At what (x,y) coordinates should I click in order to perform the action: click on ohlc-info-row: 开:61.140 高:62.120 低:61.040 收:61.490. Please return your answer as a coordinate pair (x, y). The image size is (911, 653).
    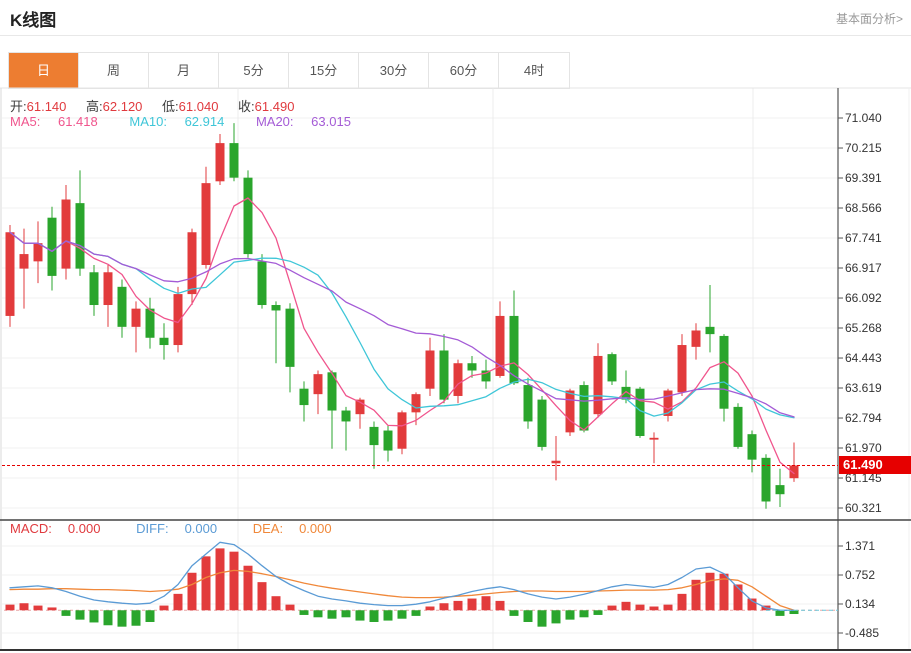
    Looking at the image, I should click on (160, 105).